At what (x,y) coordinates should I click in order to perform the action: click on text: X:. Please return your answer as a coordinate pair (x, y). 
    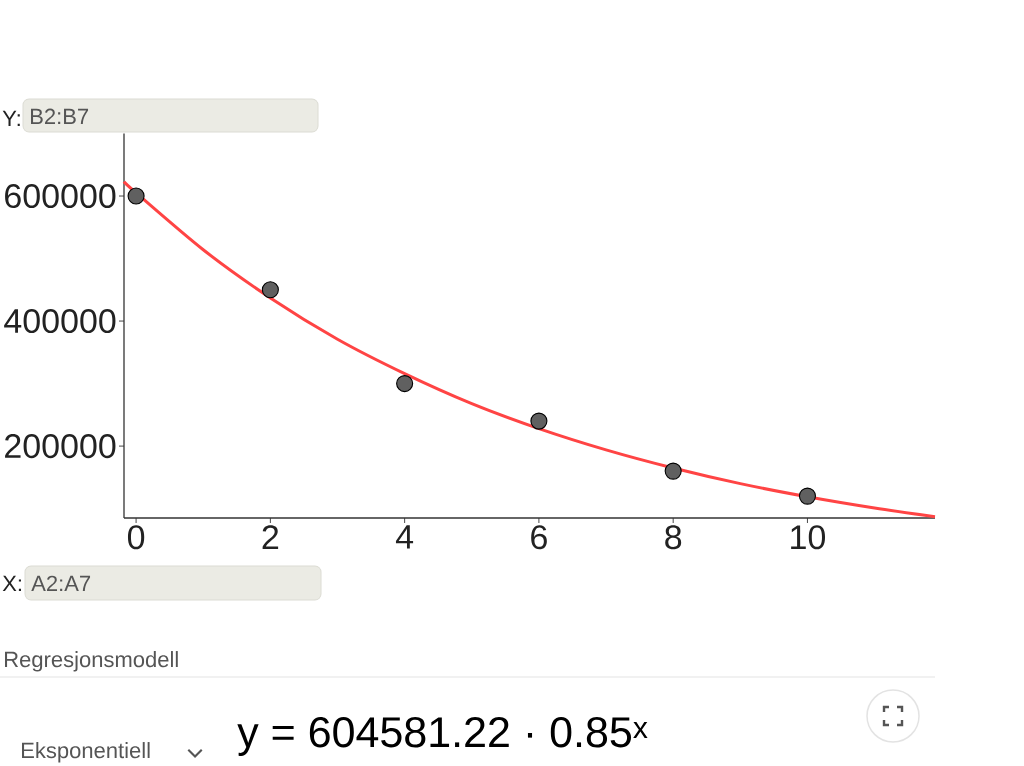
    Looking at the image, I should click on (11, 583).